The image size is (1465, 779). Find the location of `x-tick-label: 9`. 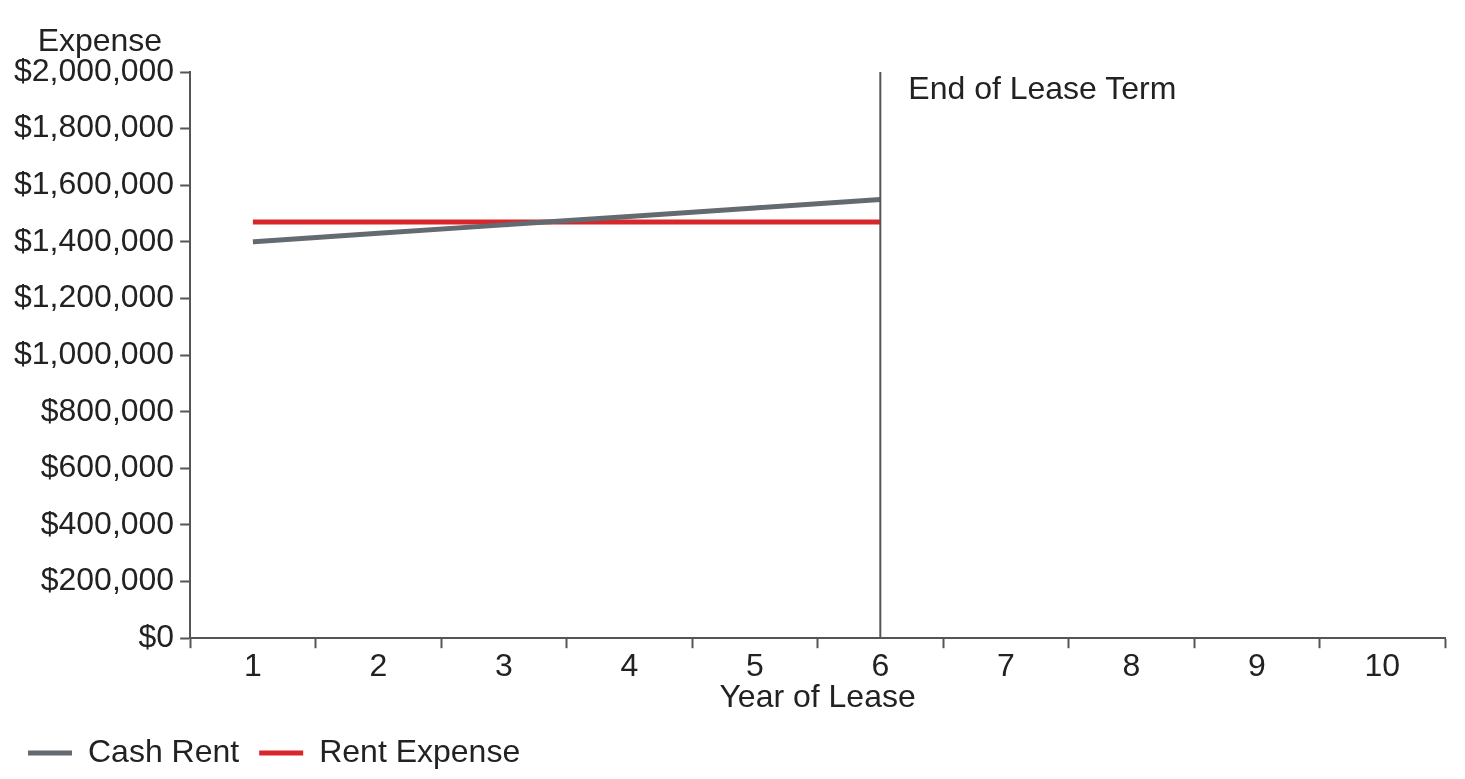

x-tick-label: 9 is located at coordinates (1256, 665).